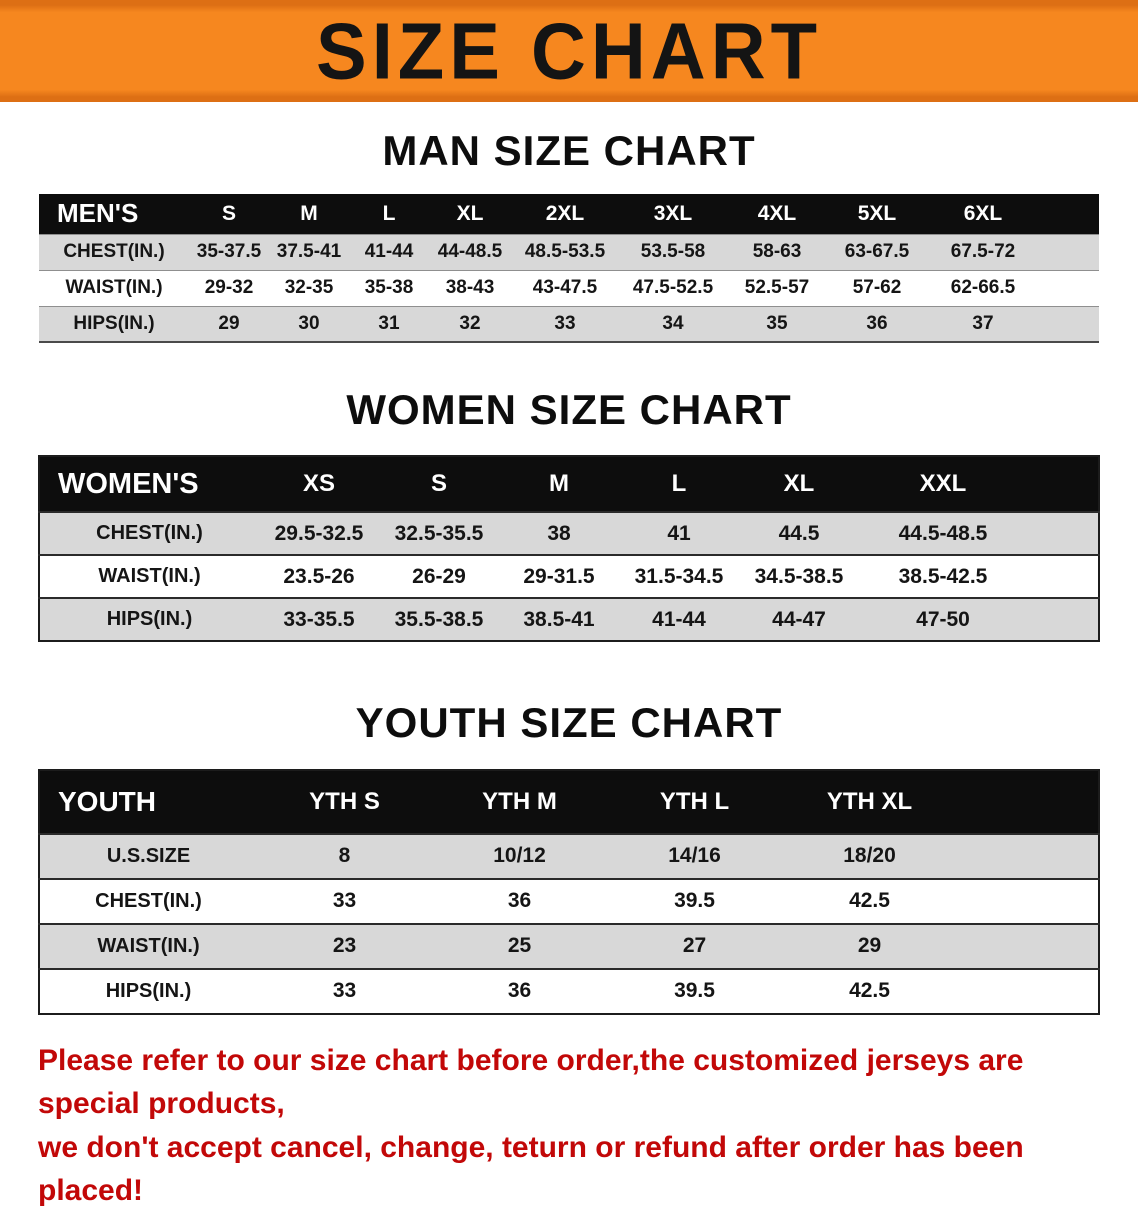 Image resolution: width=1138 pixels, height=1213 pixels. Describe the element at coordinates (319, 576) in the screenshot. I see `size-cell: 23.5-26` at that location.